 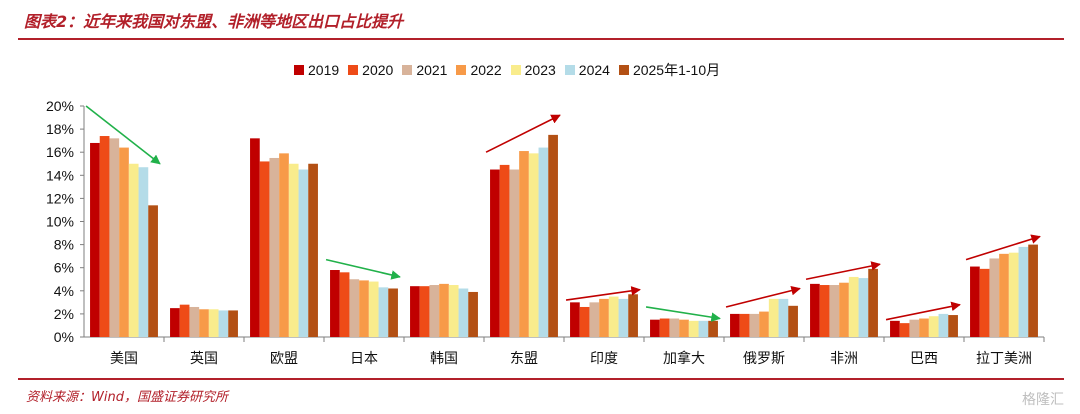 I want to click on y-tick-label: 2%, so click(x=64, y=314).